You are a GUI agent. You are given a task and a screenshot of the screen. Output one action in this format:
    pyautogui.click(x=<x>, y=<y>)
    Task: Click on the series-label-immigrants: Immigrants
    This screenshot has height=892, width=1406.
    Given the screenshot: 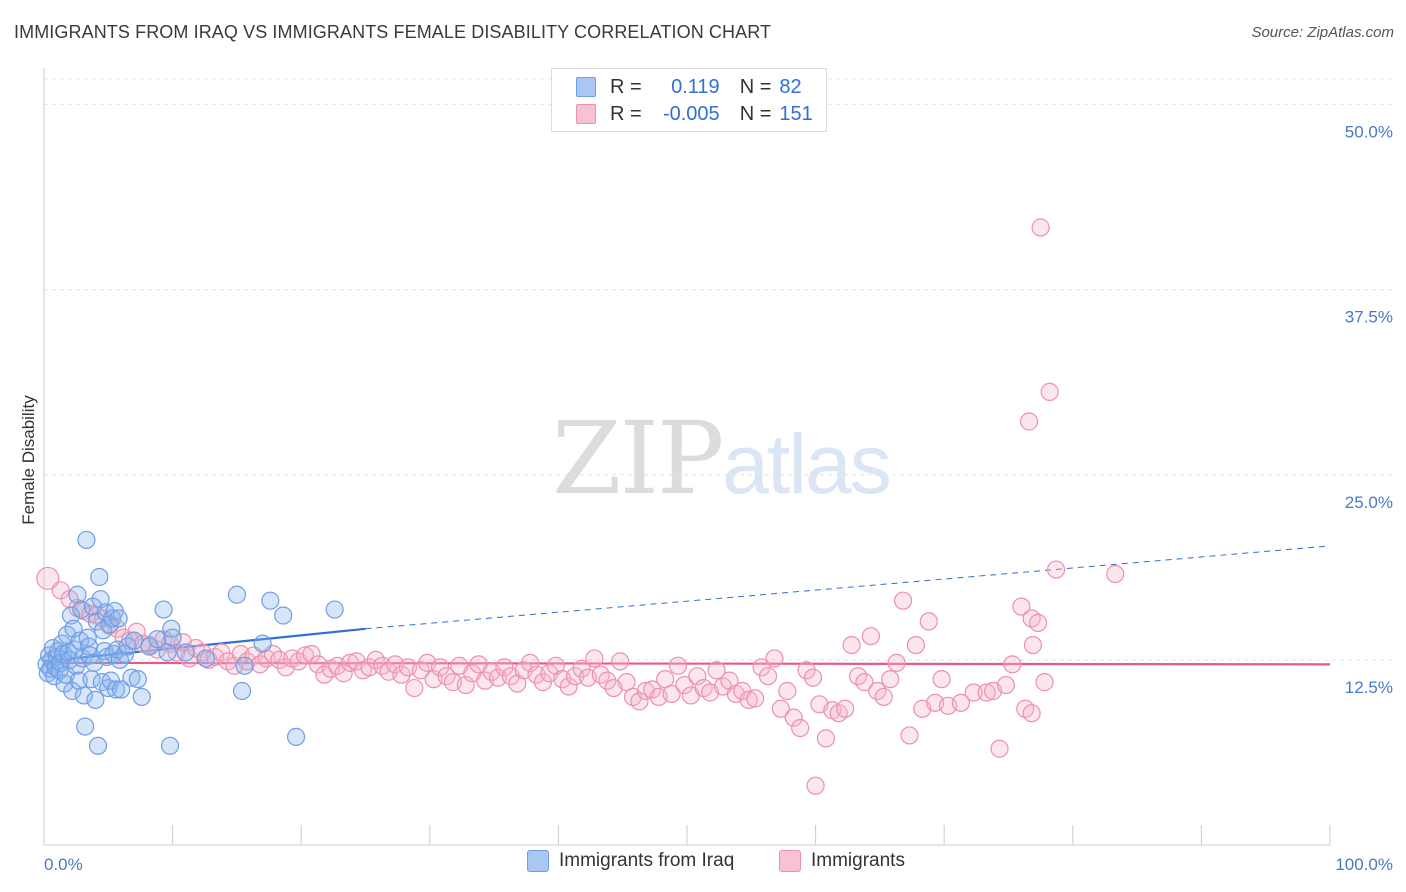 What is the action you would take?
    pyautogui.click(x=858, y=860)
    